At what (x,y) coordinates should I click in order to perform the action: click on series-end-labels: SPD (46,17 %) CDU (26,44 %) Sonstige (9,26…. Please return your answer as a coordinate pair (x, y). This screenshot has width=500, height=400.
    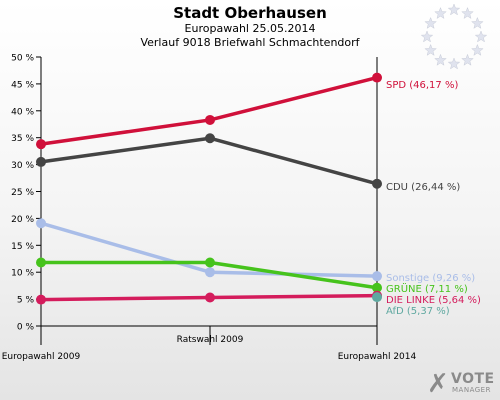
    Looking at the image, I should click on (433, 198).